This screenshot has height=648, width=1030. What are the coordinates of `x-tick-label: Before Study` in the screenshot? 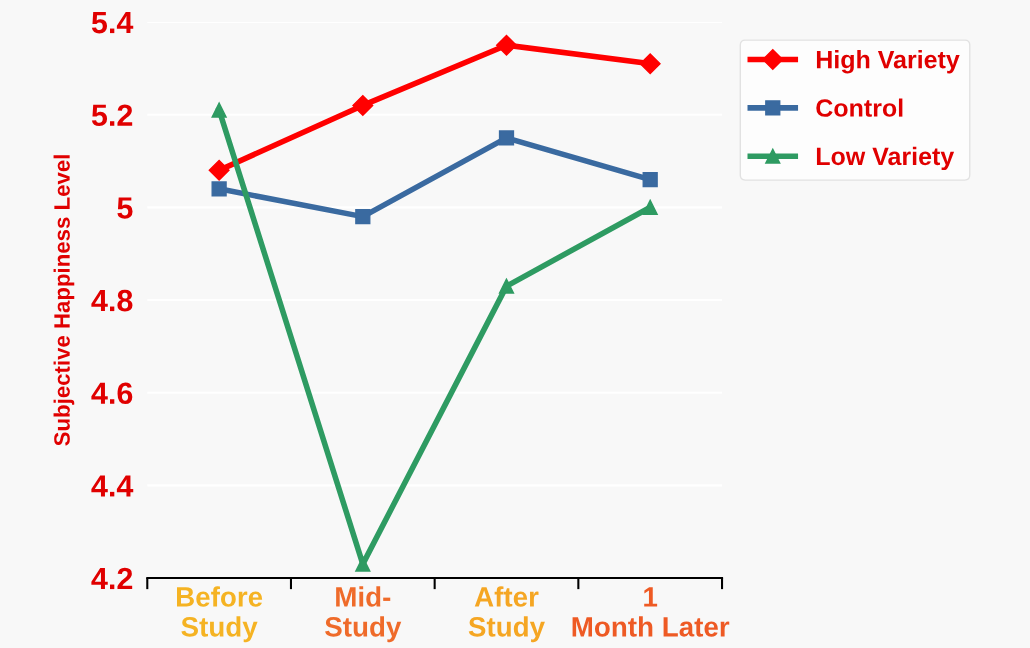 It's located at (220, 614).